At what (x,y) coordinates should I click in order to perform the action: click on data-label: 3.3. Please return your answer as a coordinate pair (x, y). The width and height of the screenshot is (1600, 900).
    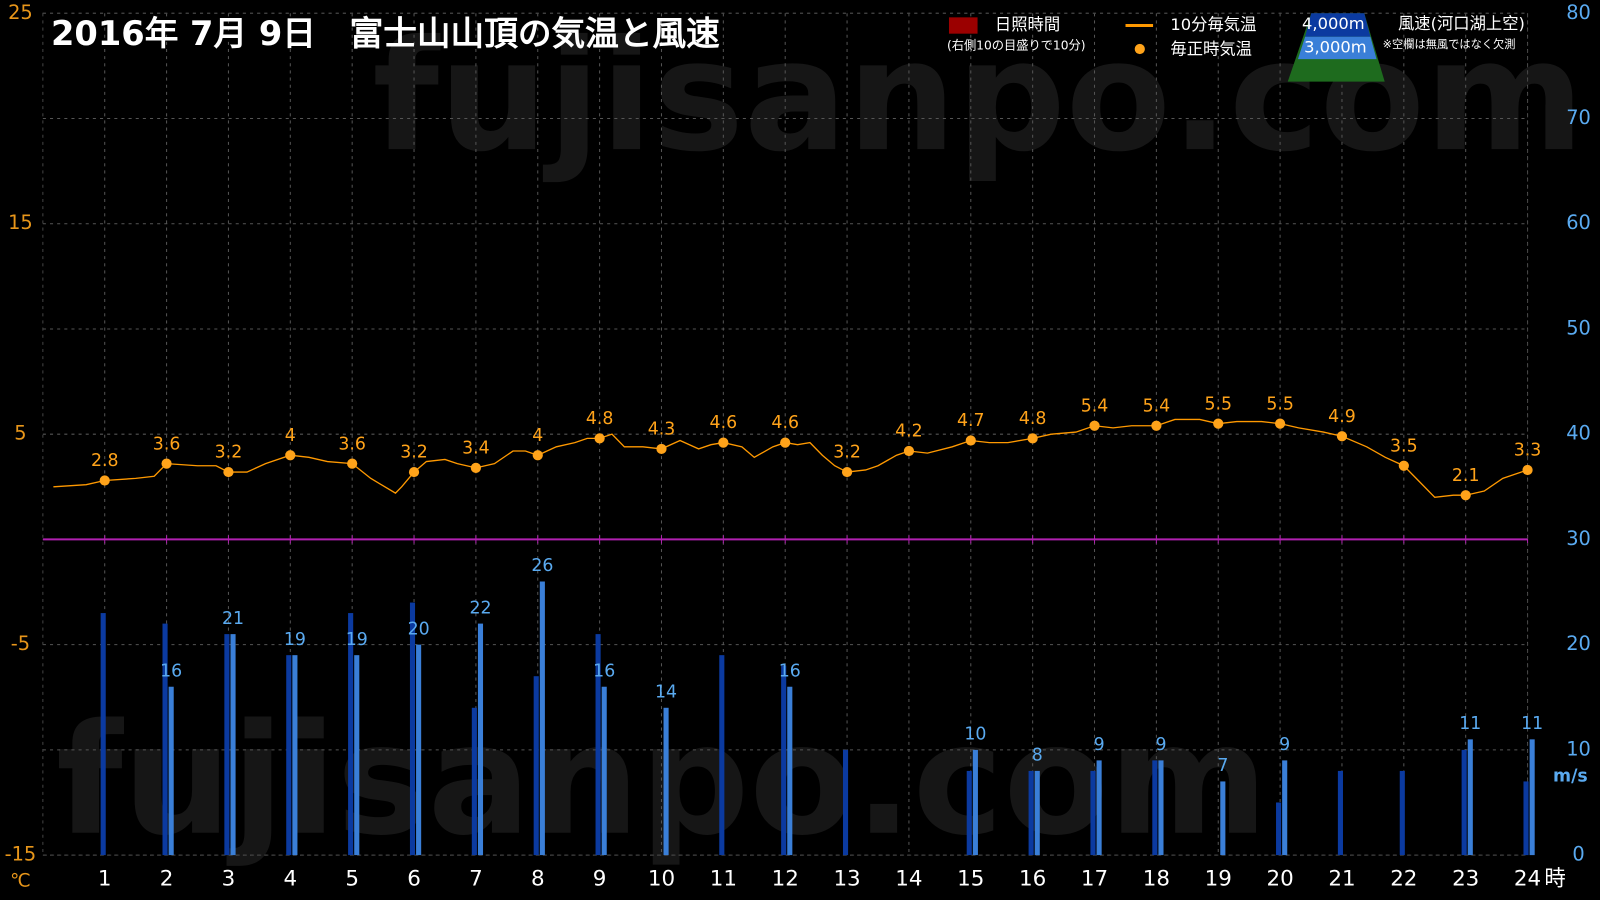
    Looking at the image, I should click on (1528, 451).